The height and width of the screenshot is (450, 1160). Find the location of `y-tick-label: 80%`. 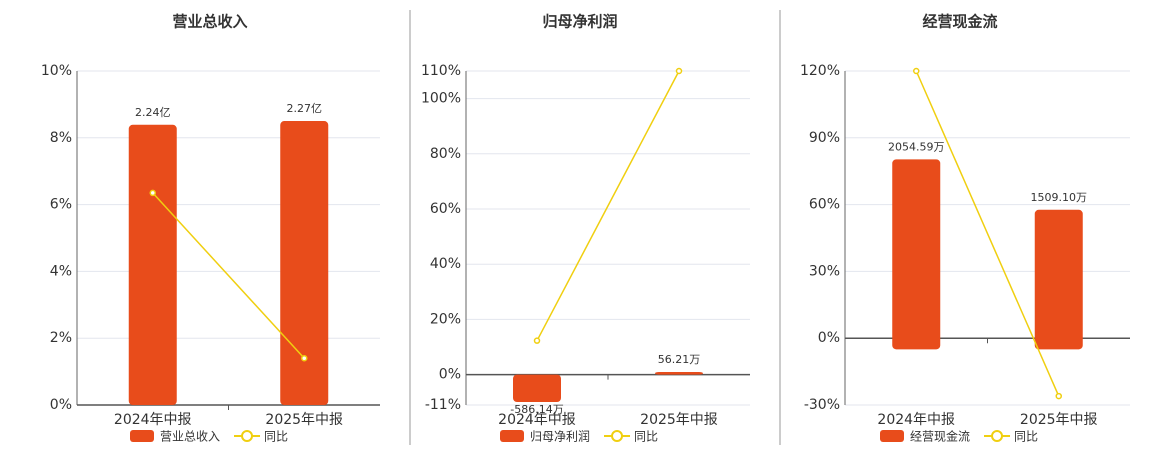

y-tick-label: 80% is located at coordinates (445, 154).